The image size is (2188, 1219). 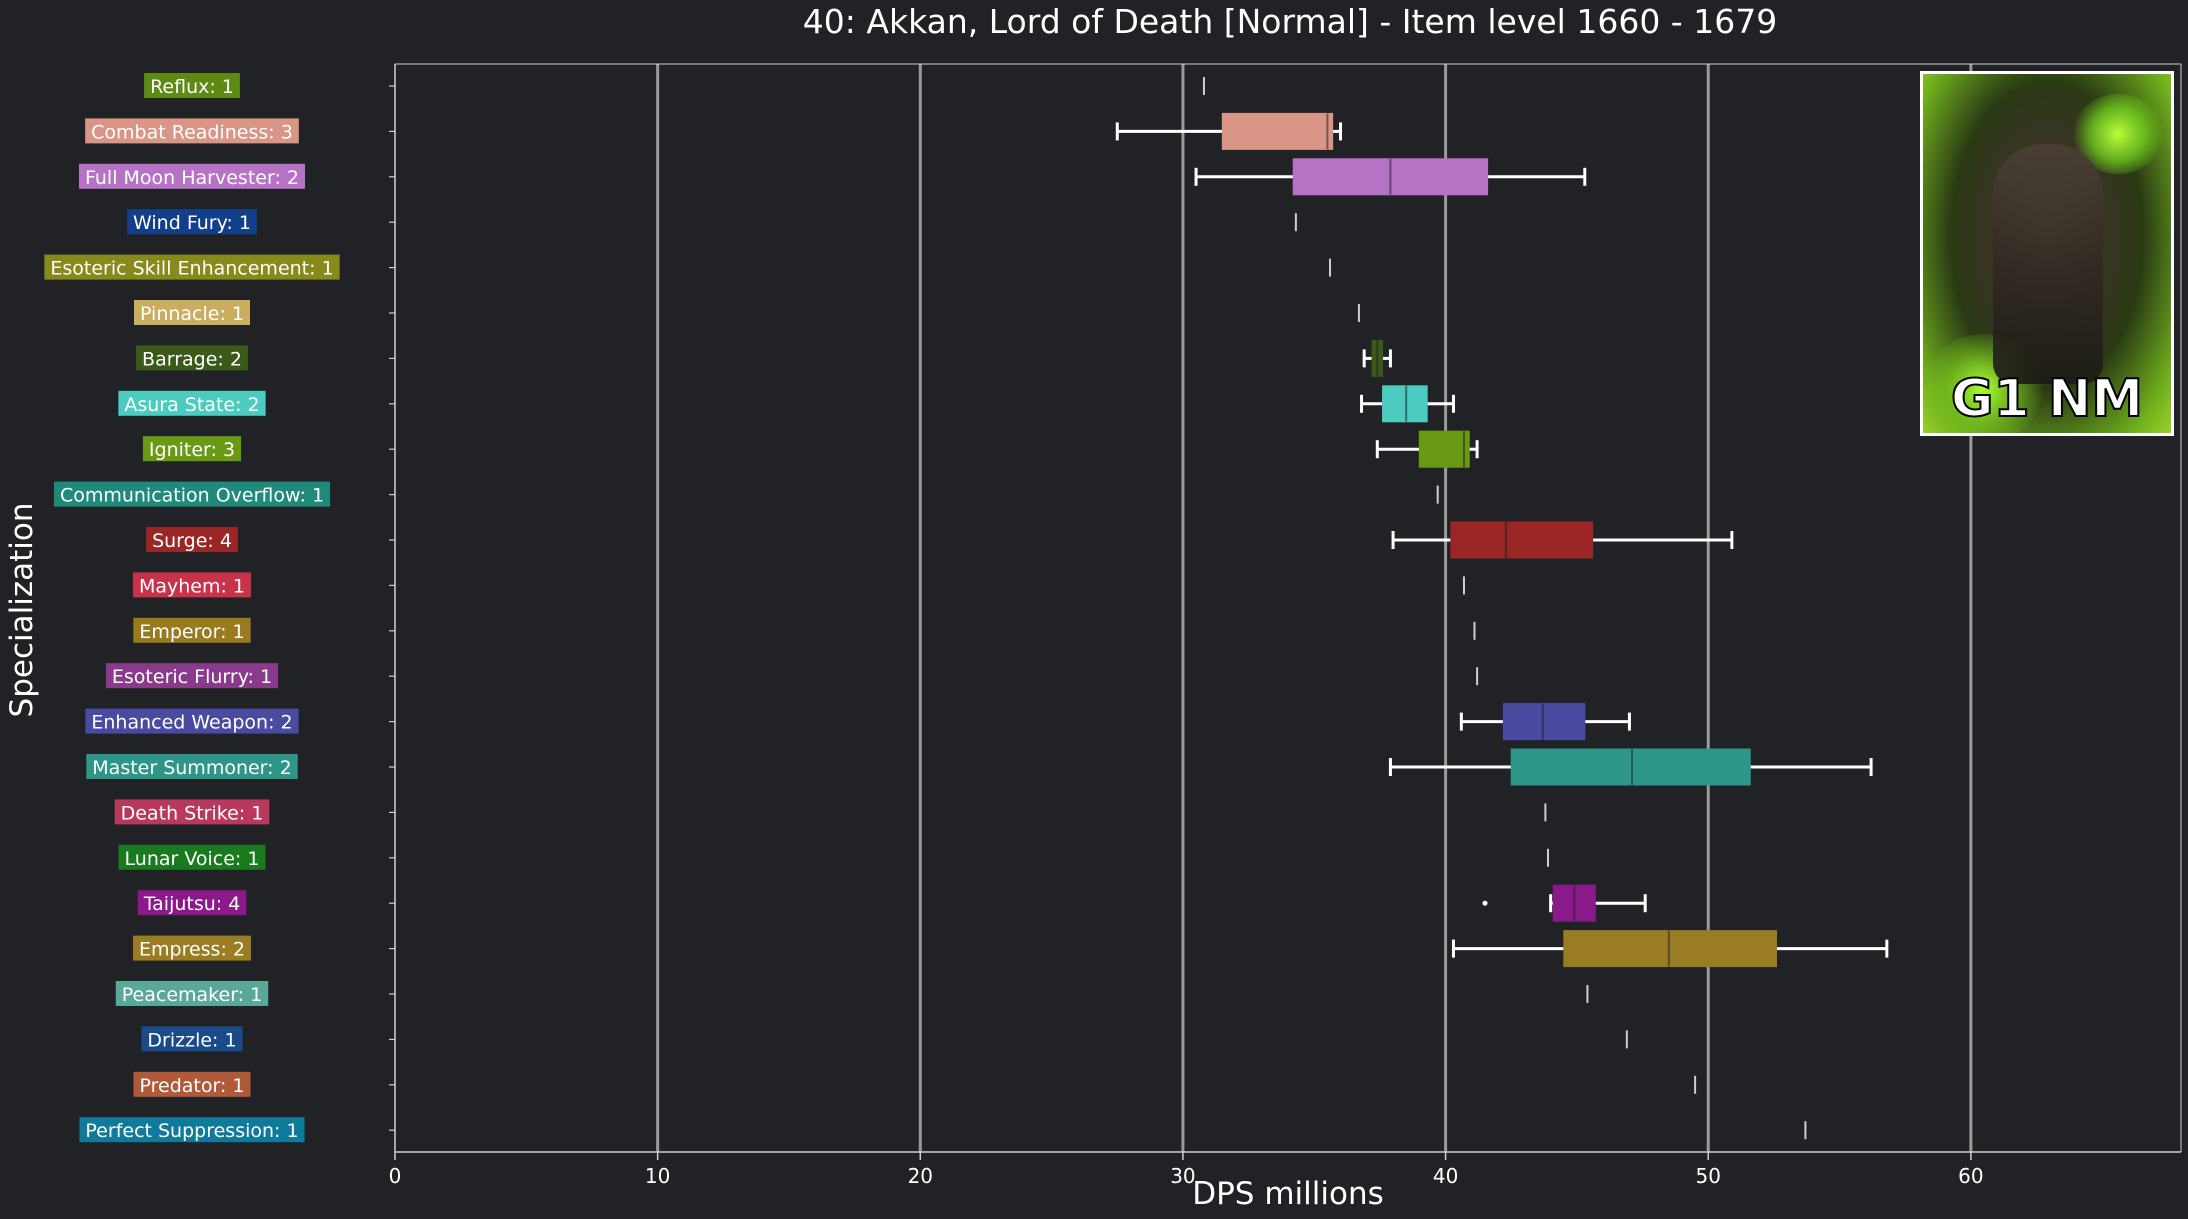 What do you see at coordinates (1445, 1176) in the screenshot?
I see `x-tick-label: 40` at bounding box center [1445, 1176].